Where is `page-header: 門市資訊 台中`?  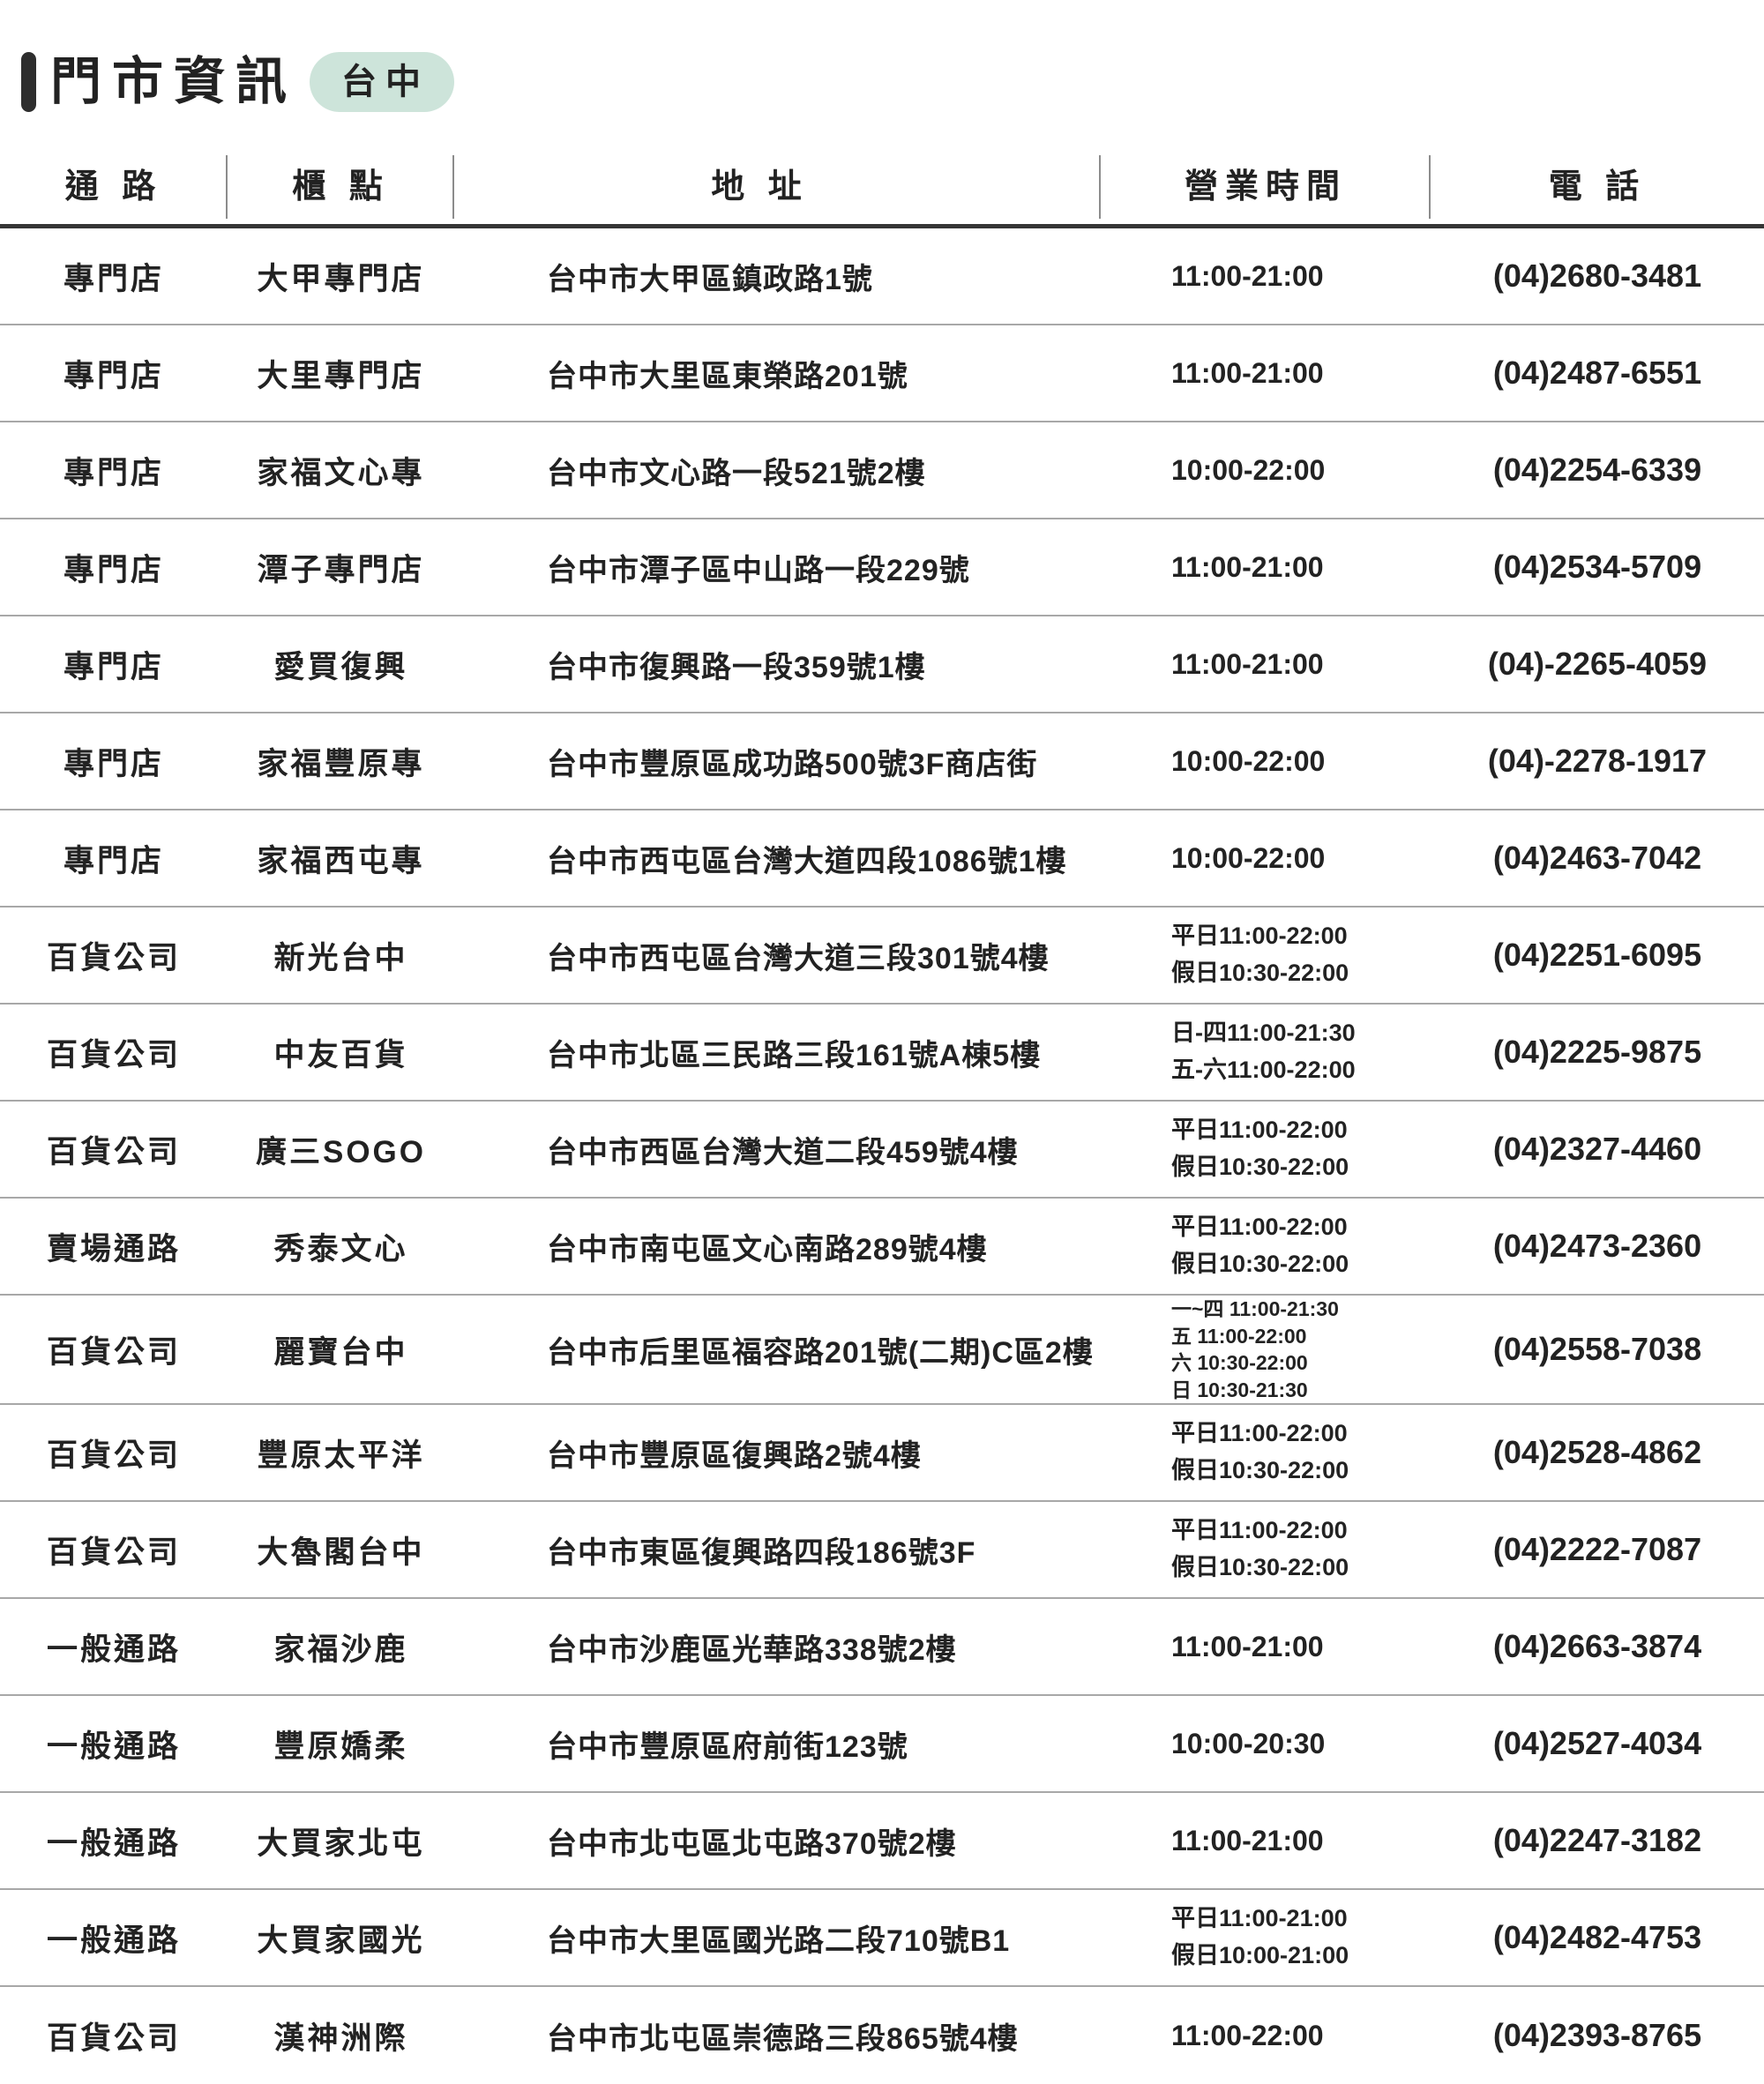
page-header: 門市資訊 台中 is located at coordinates (892, 82).